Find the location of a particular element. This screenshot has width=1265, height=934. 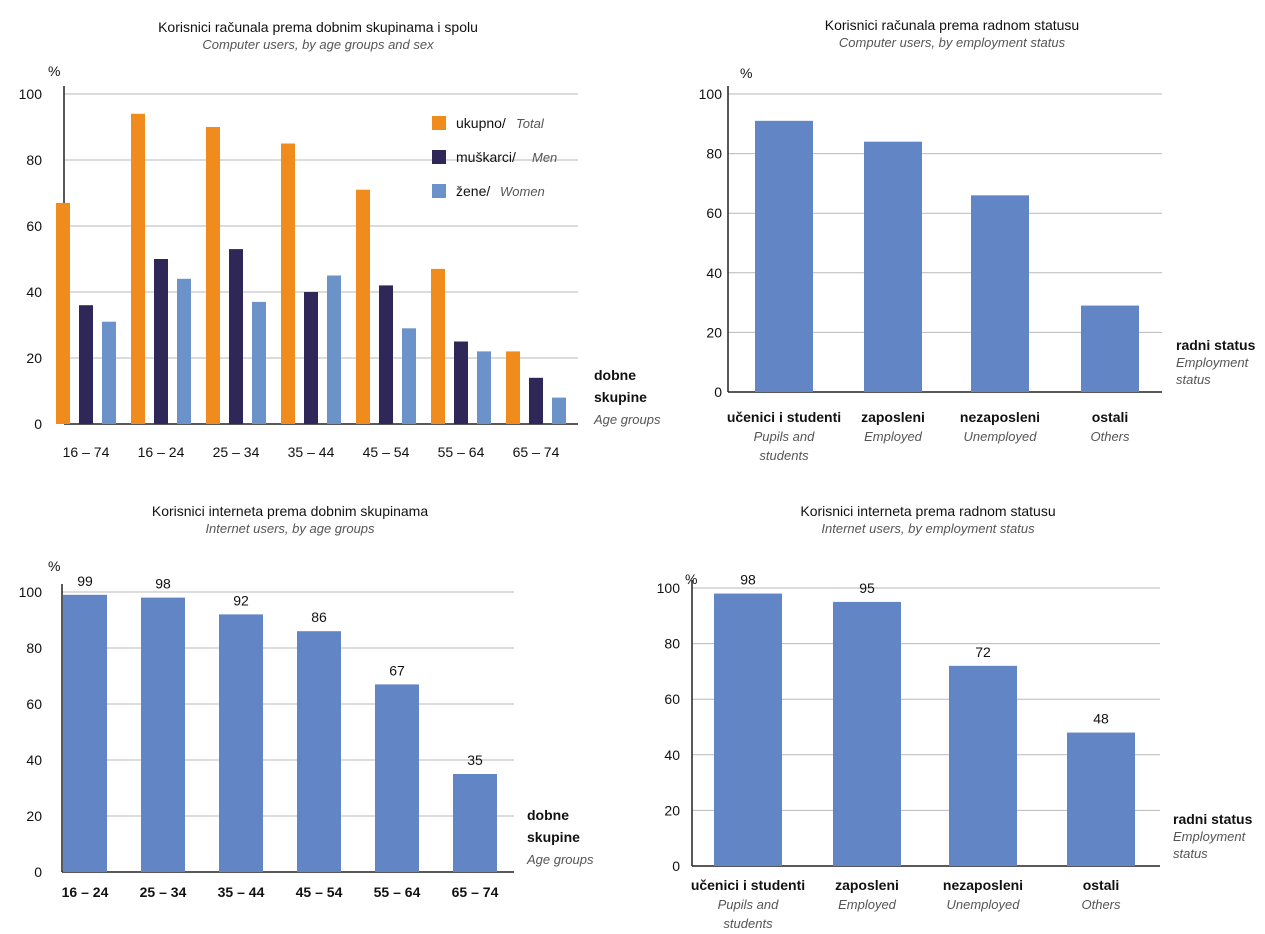

data-label: 35 is located at coordinates (475, 760).